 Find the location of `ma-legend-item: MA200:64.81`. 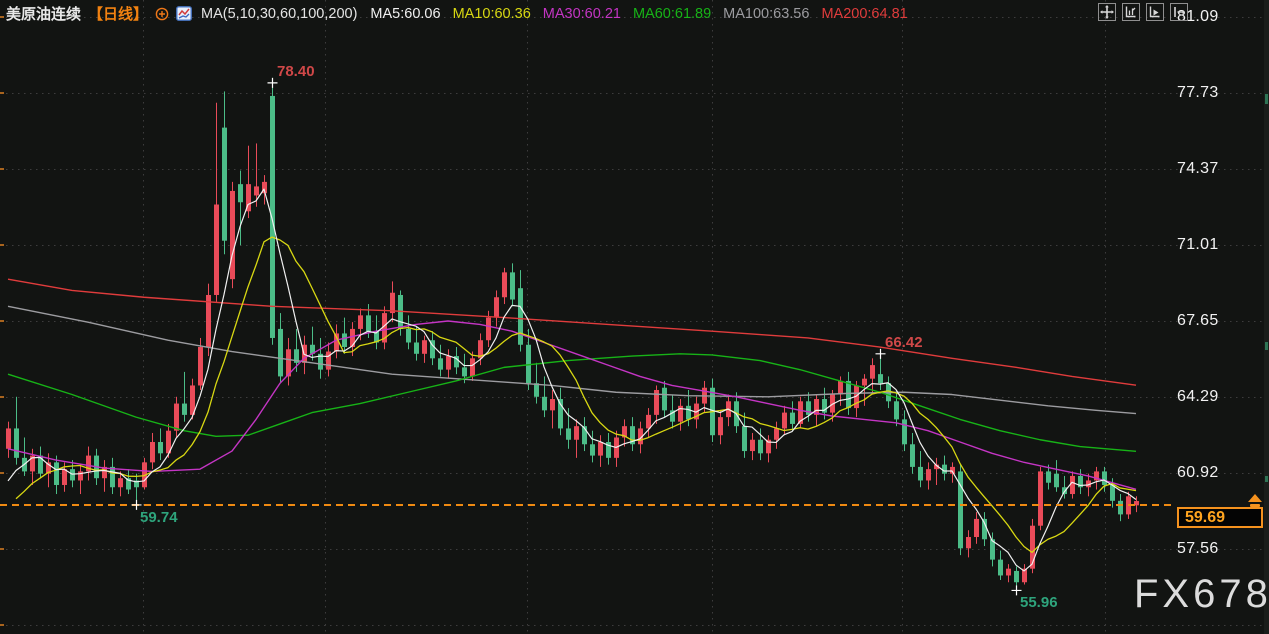

ma-legend-item: MA200:64.81 is located at coordinates (864, 13).